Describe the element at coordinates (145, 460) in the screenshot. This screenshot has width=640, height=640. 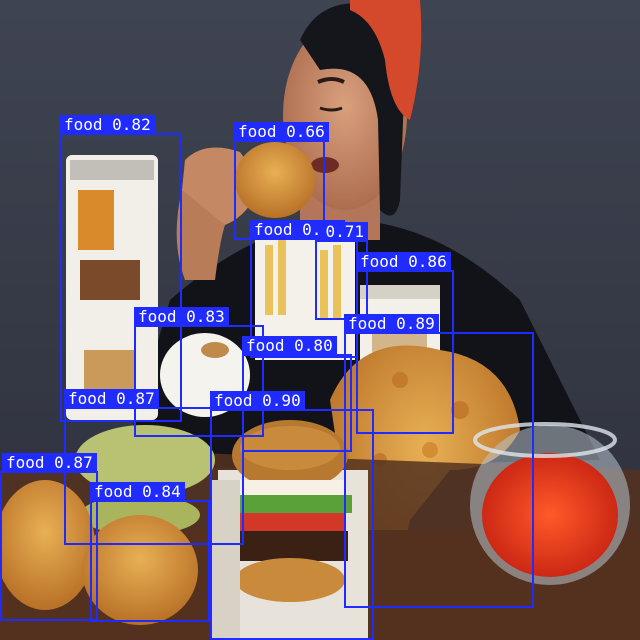
I see `pickle-slices` at that location.